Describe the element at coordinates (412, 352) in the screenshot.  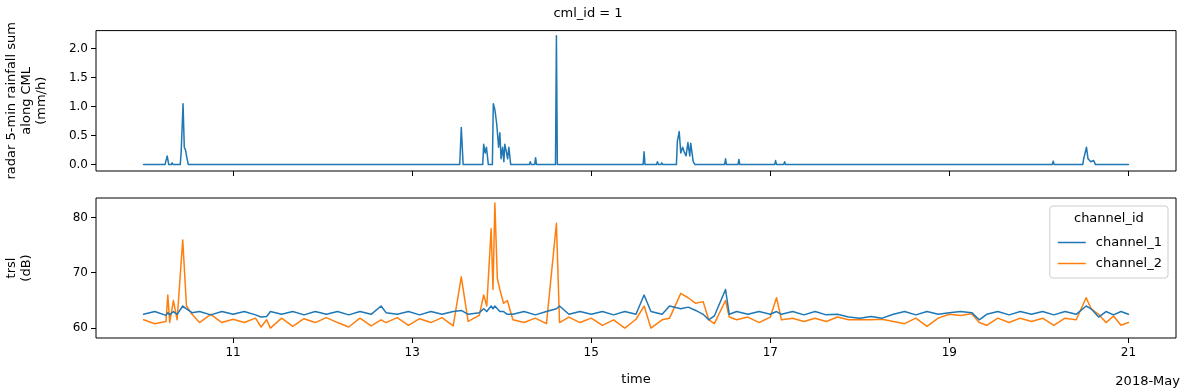
I see `x-tick-label: 13` at that location.